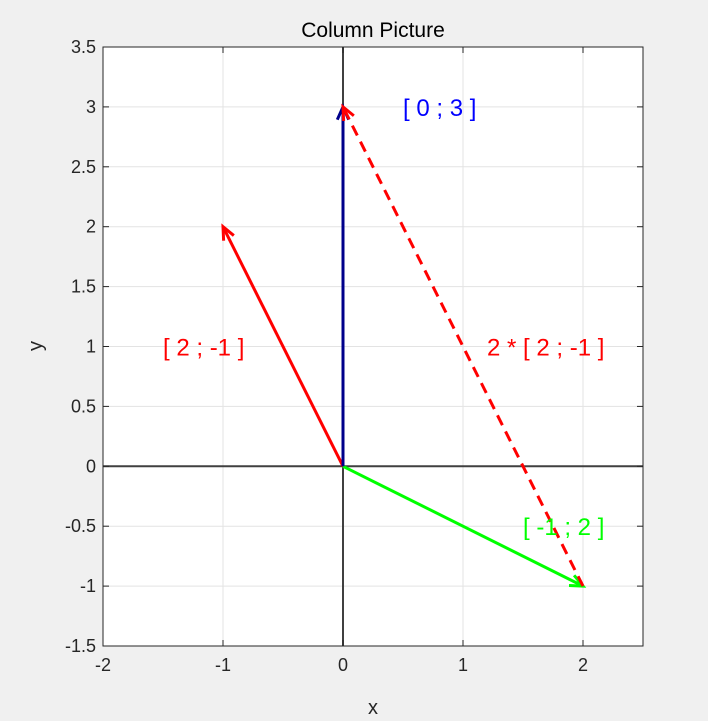 This screenshot has height=721, width=708. I want to click on chart-title: Column Picture, so click(373, 30).